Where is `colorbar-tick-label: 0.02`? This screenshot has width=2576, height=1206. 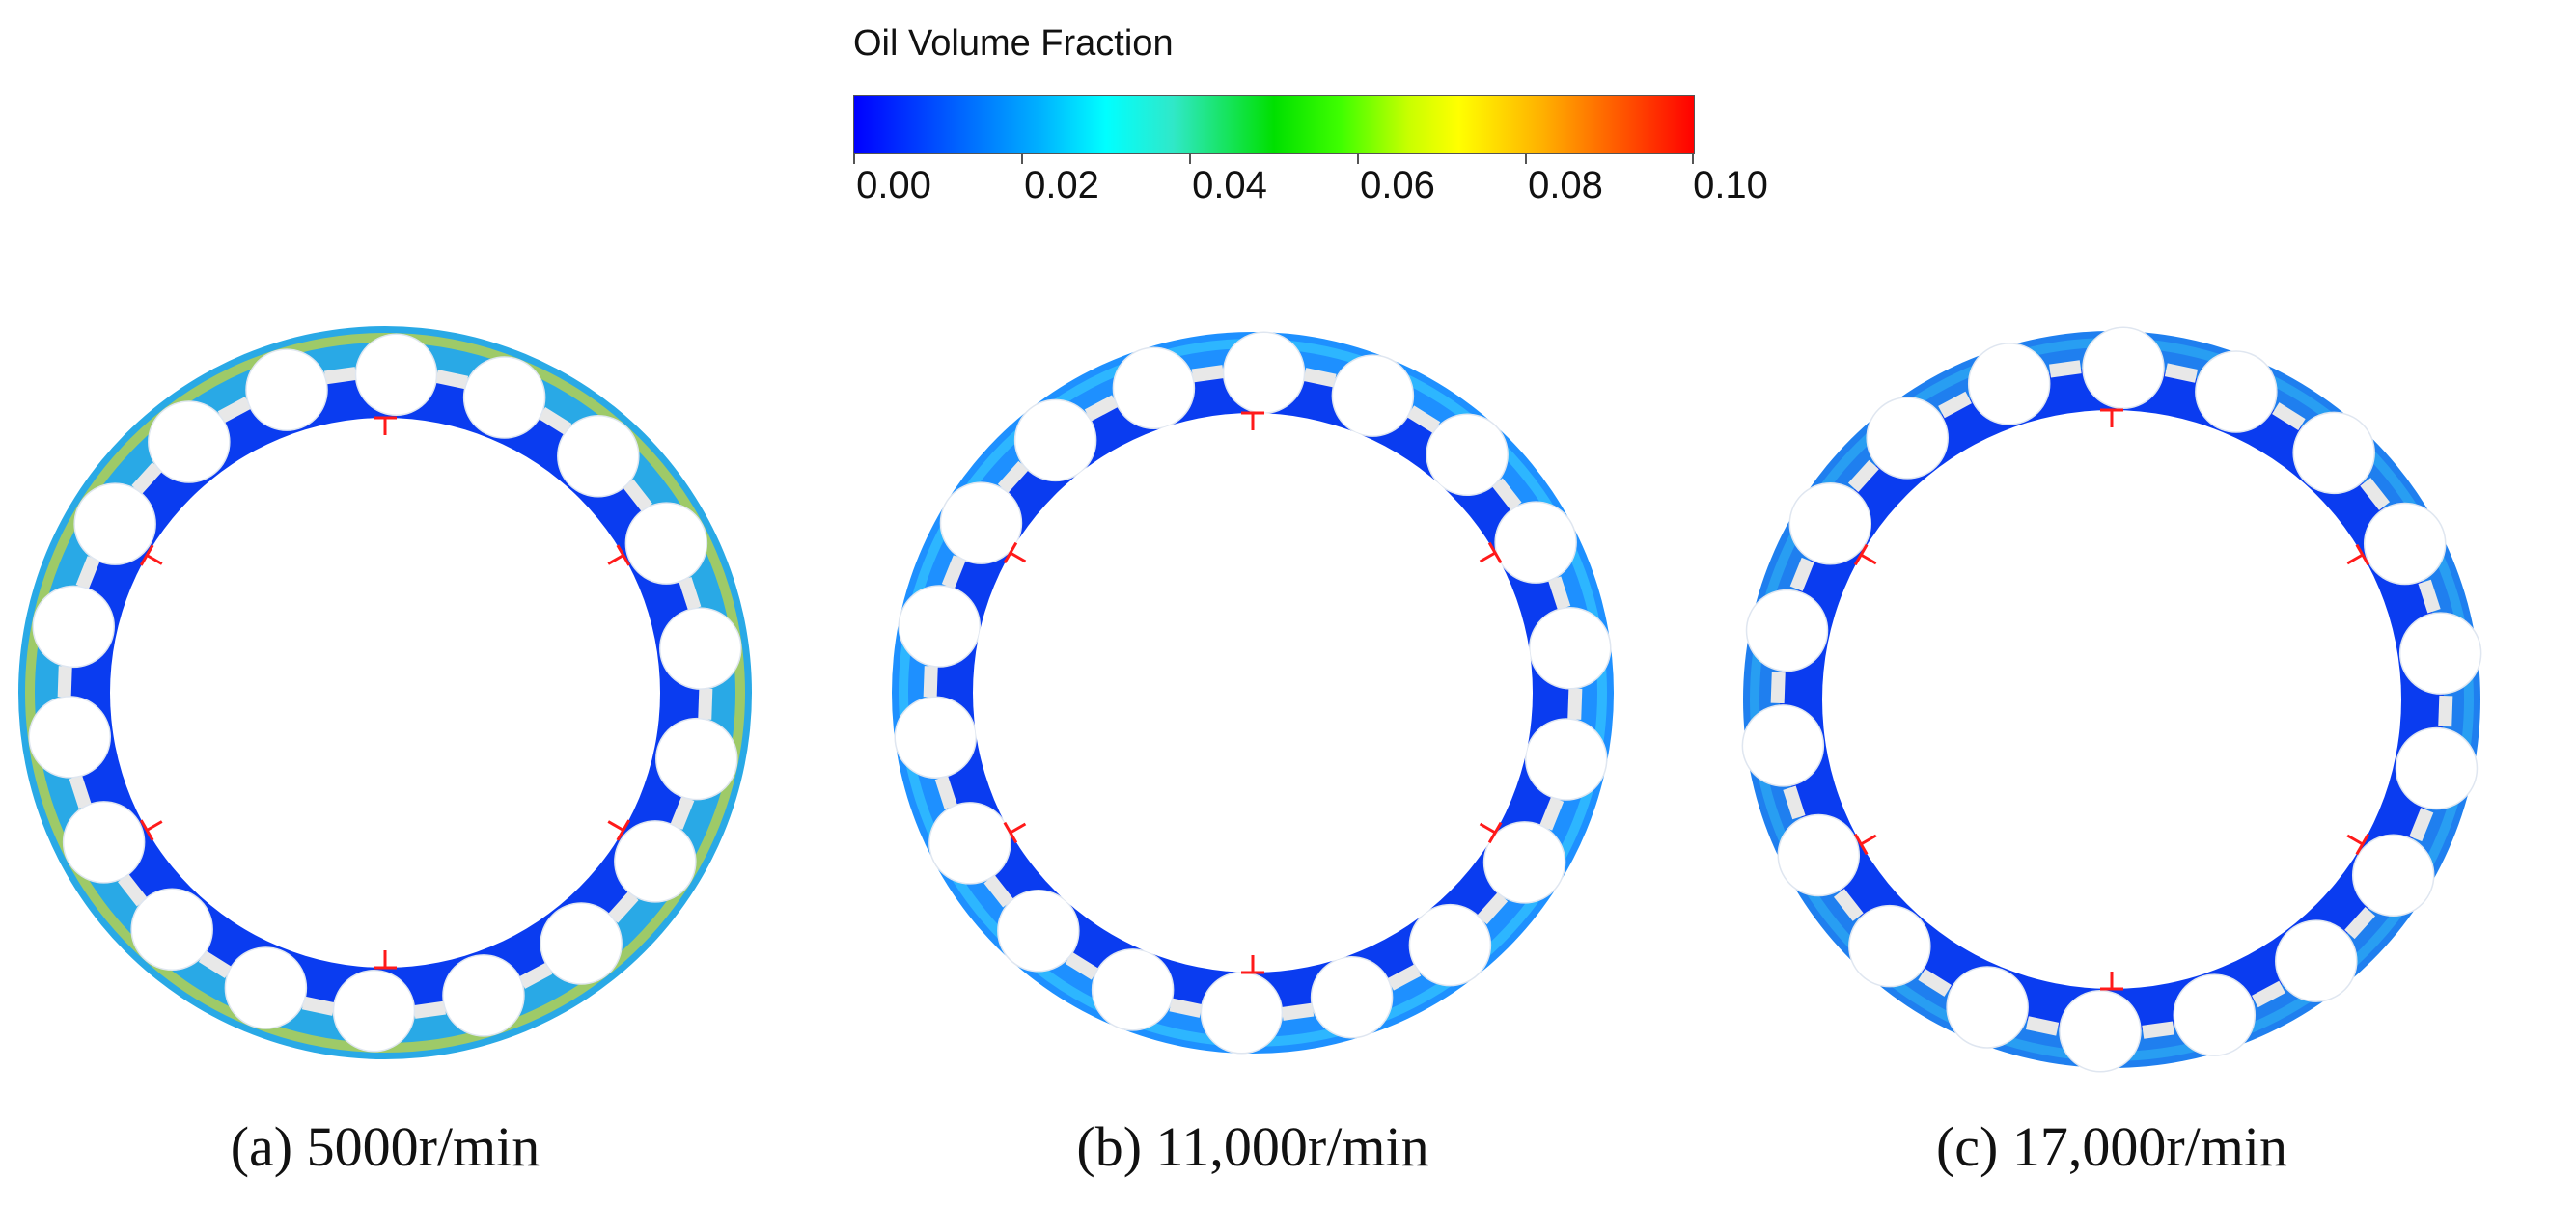
colorbar-tick-label: 0.02 is located at coordinates (1061, 185).